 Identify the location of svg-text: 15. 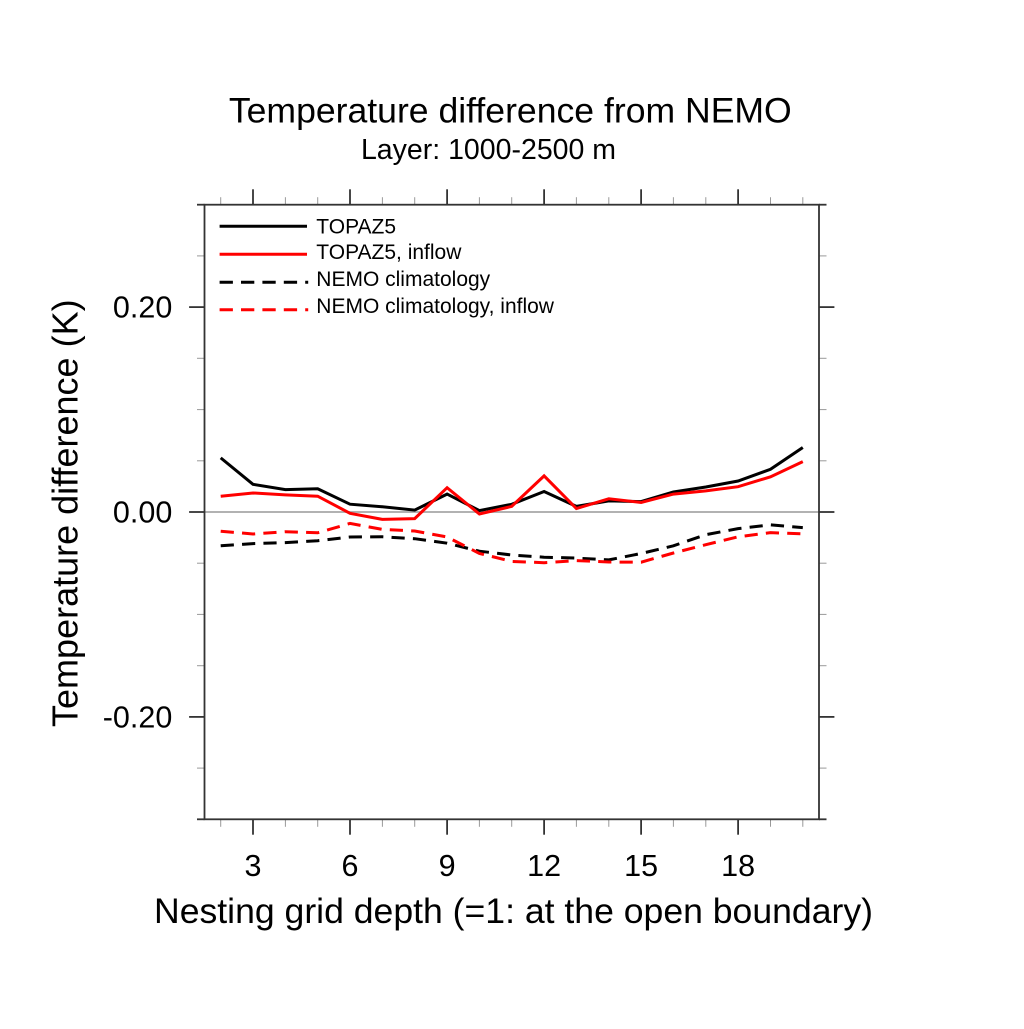
(641, 866).